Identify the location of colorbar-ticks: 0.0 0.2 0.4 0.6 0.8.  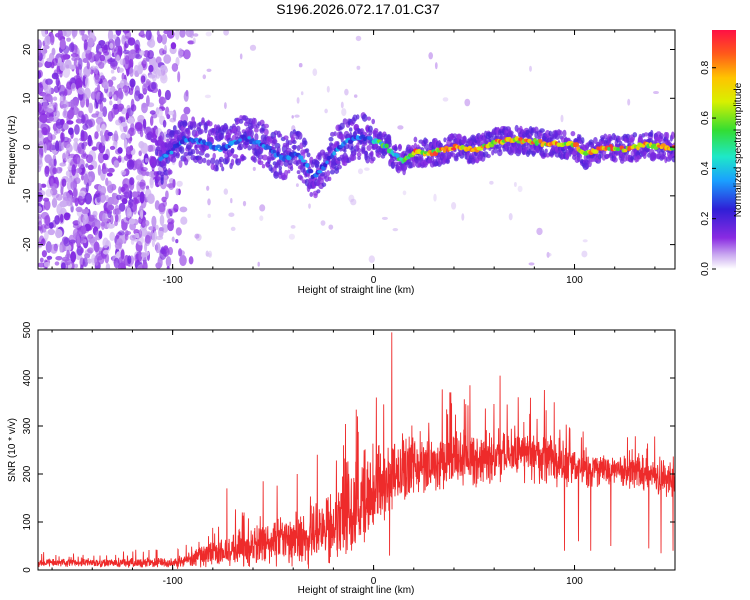
(708, 168).